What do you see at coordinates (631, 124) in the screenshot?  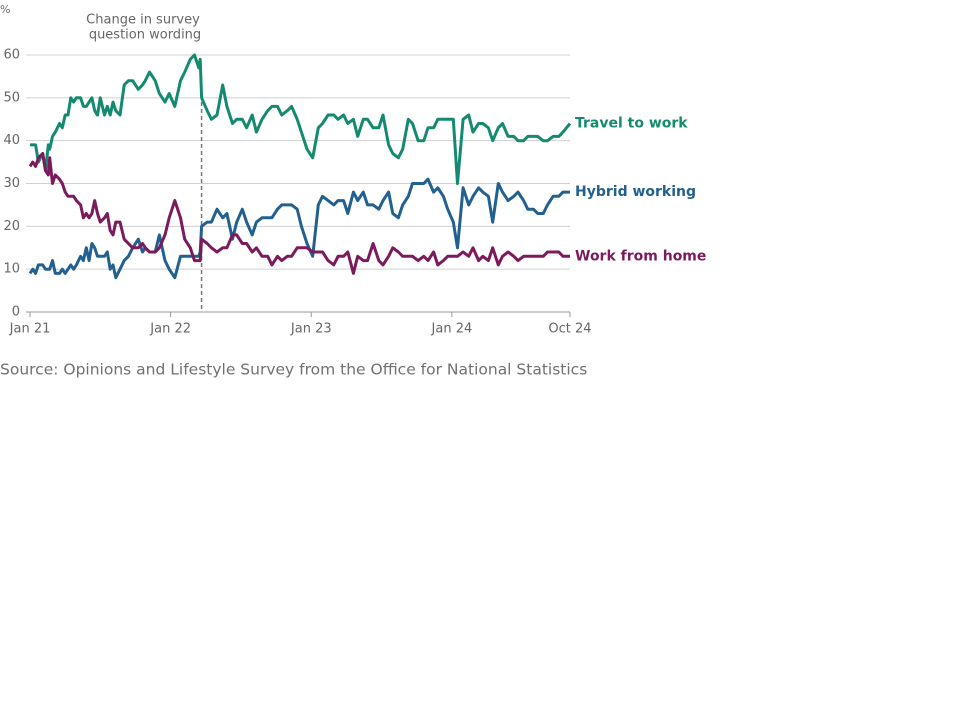 I see `series-label: Travel to work` at bounding box center [631, 124].